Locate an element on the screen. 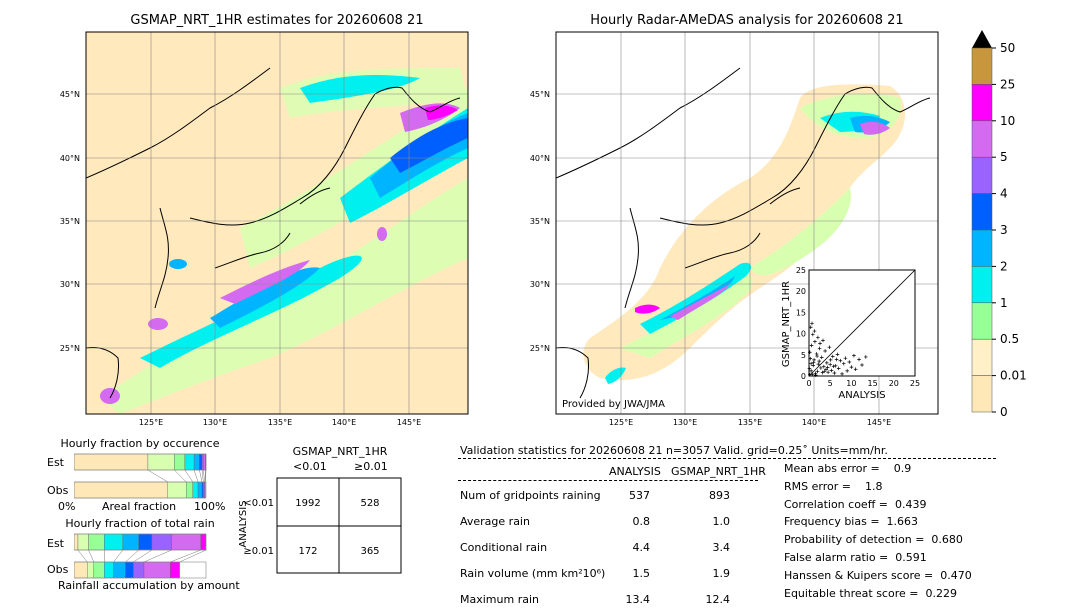  right-lat-label: 45°N is located at coordinates (540, 94).